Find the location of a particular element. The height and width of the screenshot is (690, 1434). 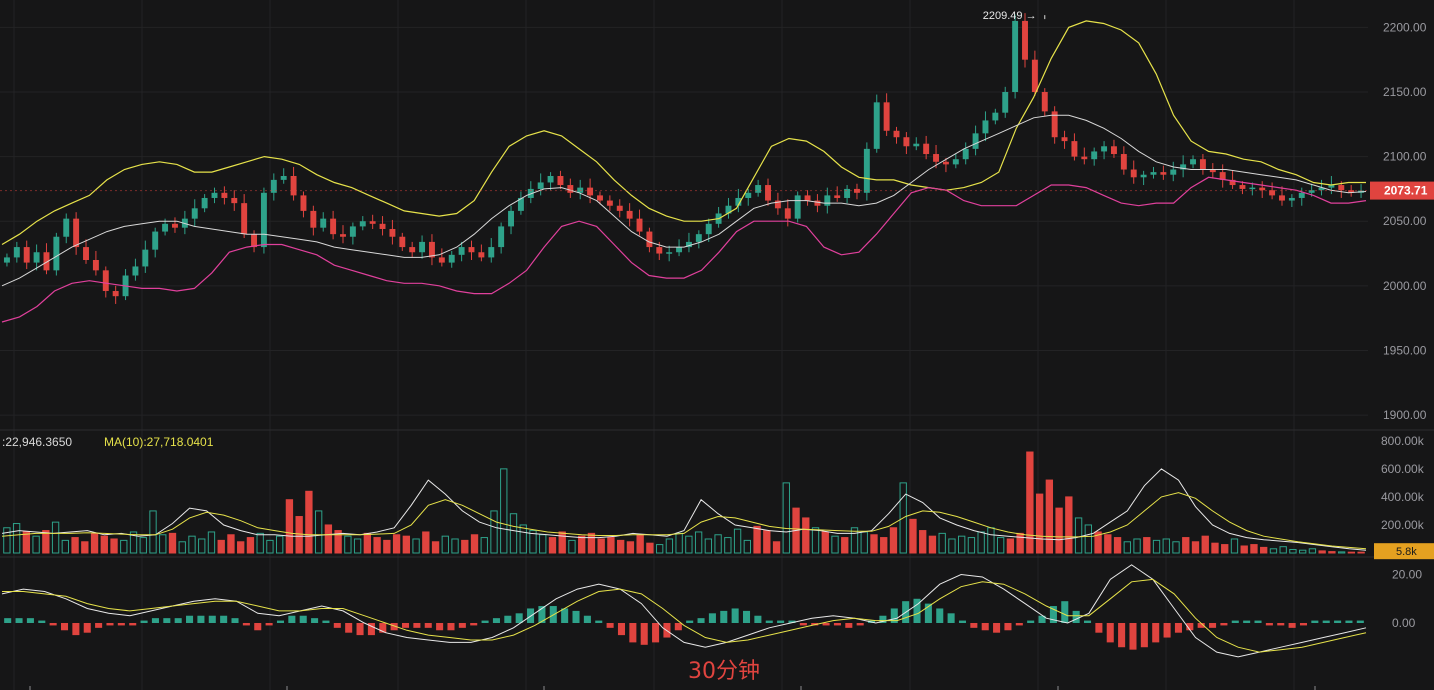

price-tick-label: 2100.00 is located at coordinates (1405, 157).